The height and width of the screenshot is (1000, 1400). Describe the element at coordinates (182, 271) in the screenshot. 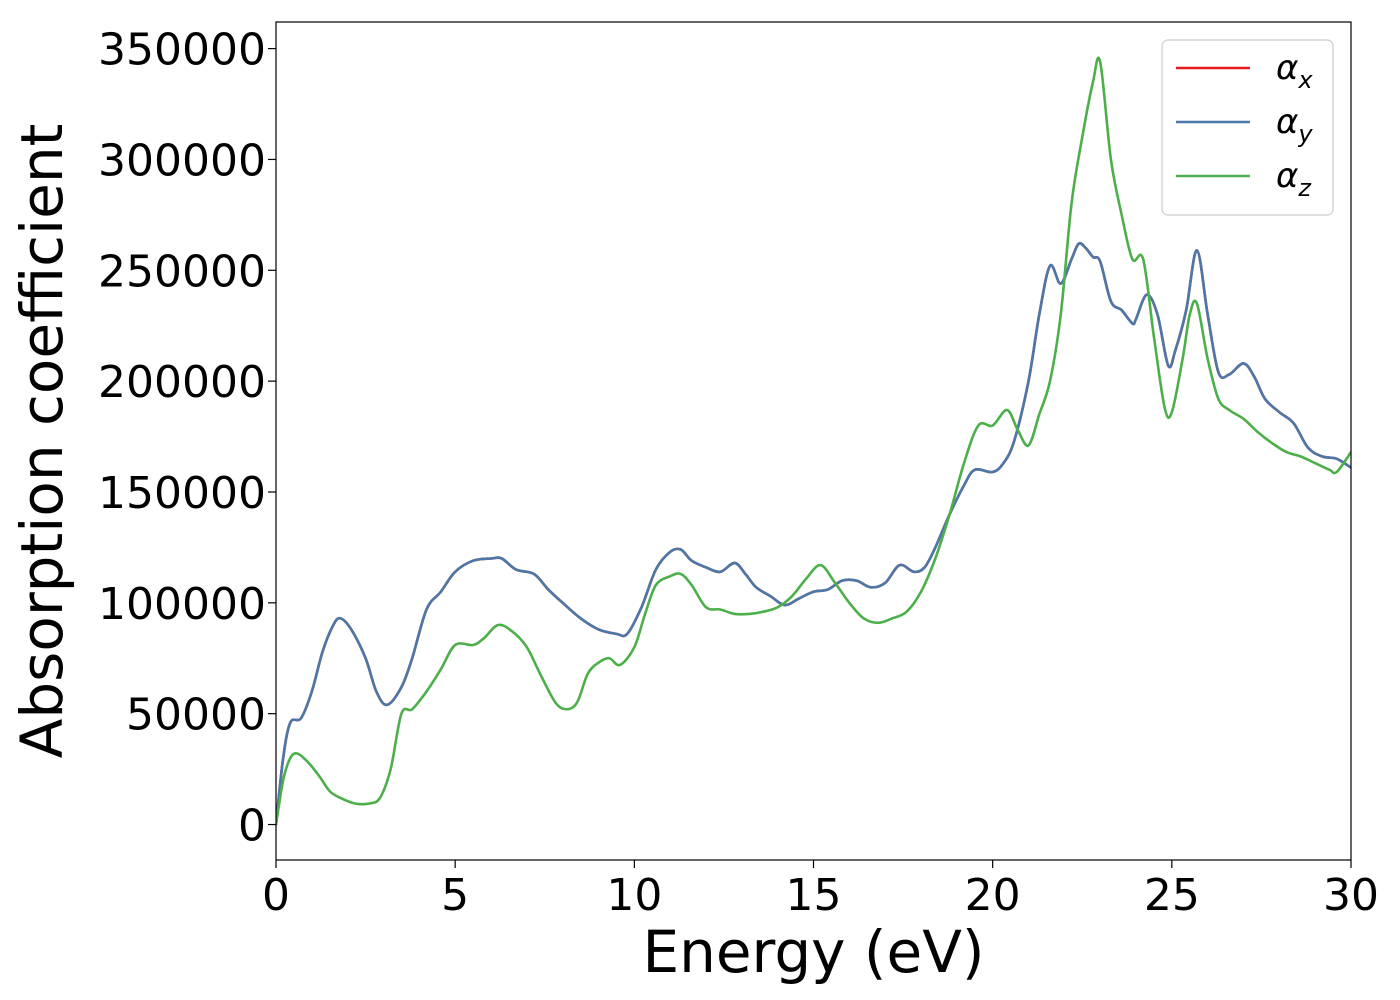

I see `y-tick-label: 250000` at that location.